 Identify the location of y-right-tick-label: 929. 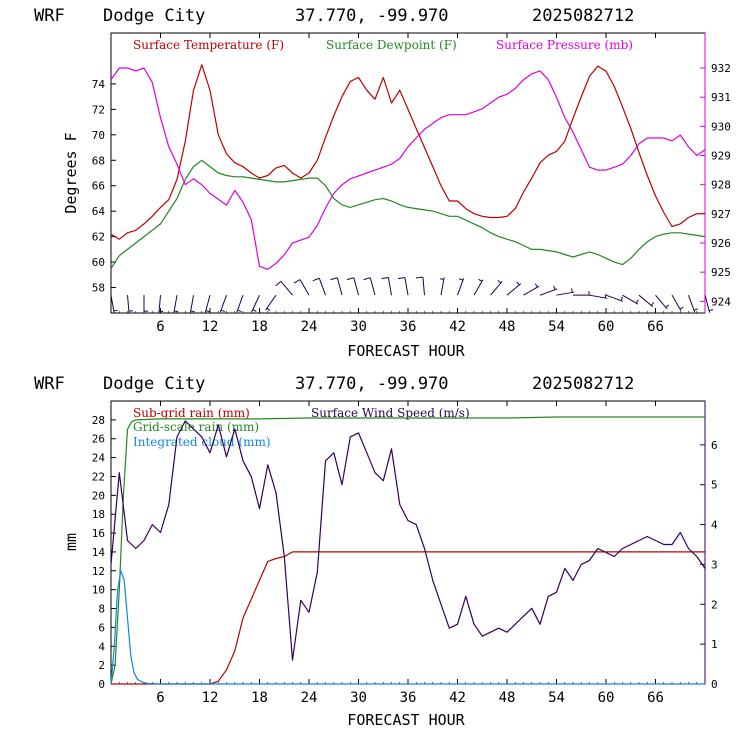
(721, 156).